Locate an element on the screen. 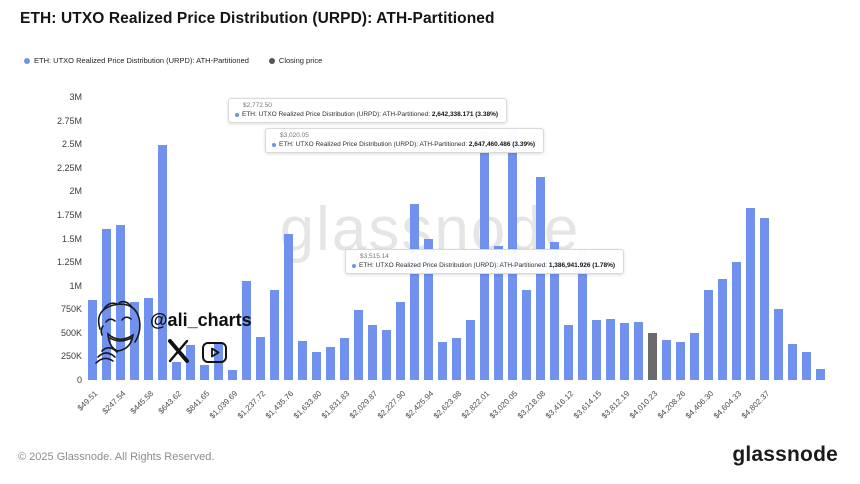 This screenshot has width=860, height=484. x-twitter-icon is located at coordinates (178, 351).